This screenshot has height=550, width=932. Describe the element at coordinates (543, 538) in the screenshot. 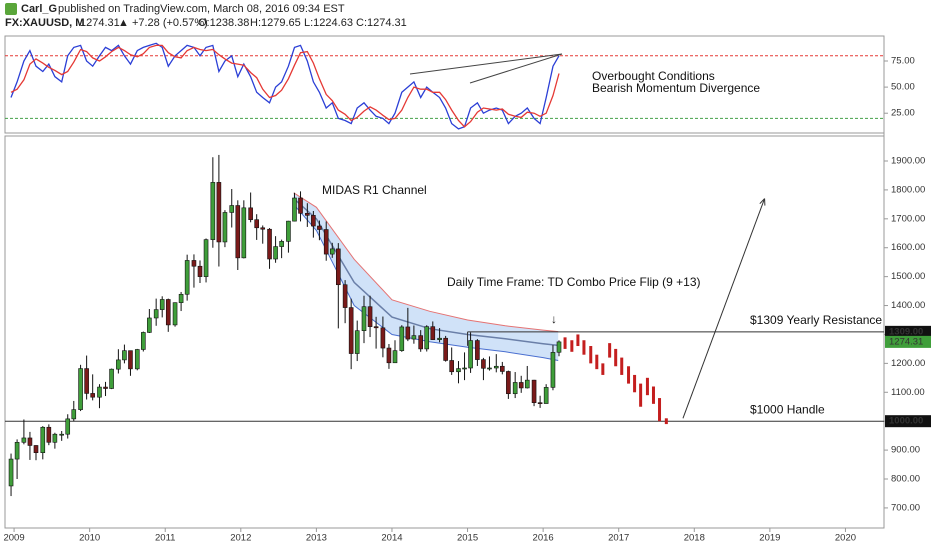

I see `x-tick-label: 2016` at that location.